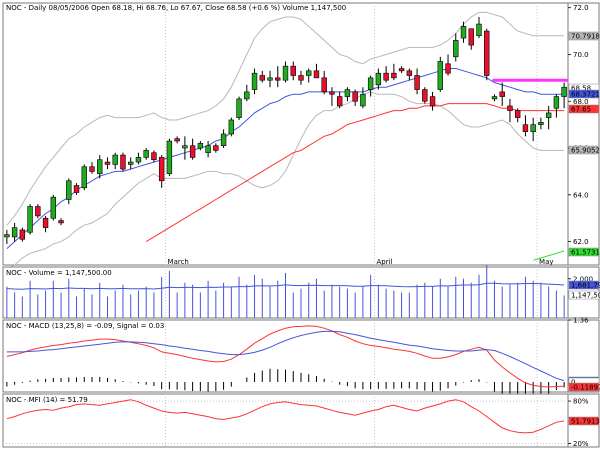 The height and width of the screenshot is (450, 600). Describe the element at coordinates (581, 321) in the screenshot. I see `macd-tick-label: 1.36` at that location.